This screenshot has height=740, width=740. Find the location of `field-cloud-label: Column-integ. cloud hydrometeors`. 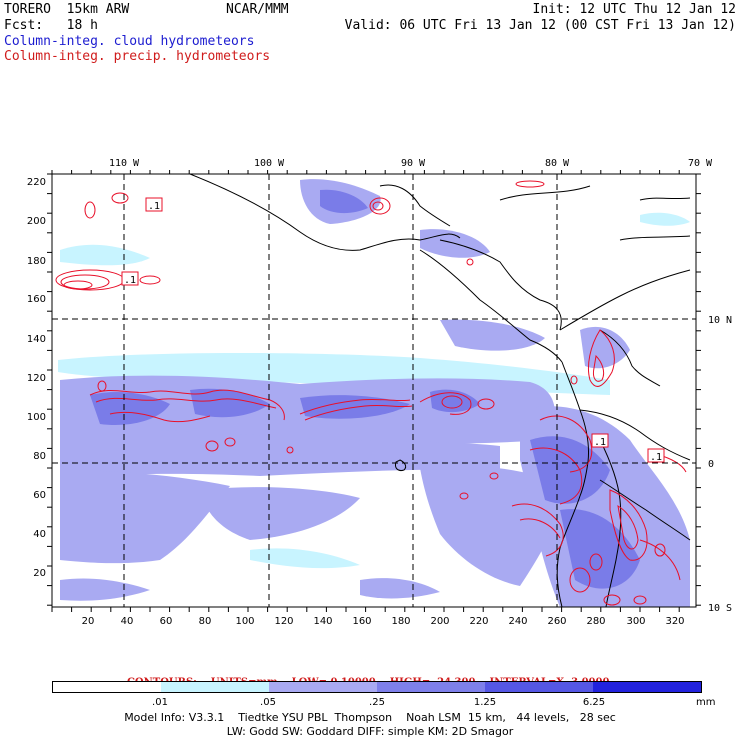

field-cloud-label: Column-integ. cloud hydrometeors is located at coordinates (129, 41).